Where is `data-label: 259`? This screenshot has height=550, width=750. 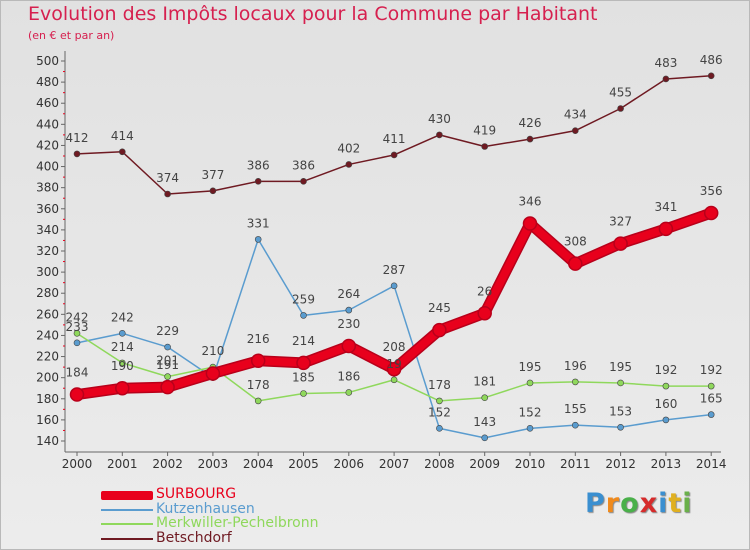 data-label: 259 is located at coordinates (303, 299).